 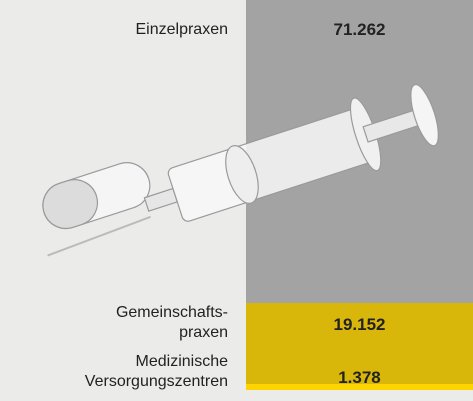 I want to click on category-label: Gemeinschafts- praxen, so click(x=171, y=322).